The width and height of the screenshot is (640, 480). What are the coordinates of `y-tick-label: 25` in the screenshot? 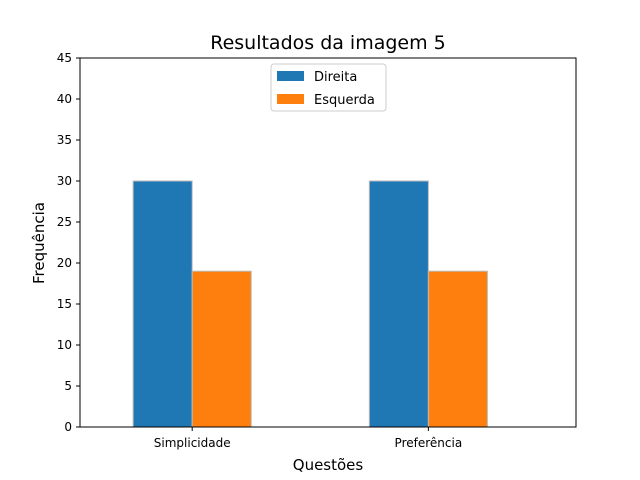 It's located at (64, 222).